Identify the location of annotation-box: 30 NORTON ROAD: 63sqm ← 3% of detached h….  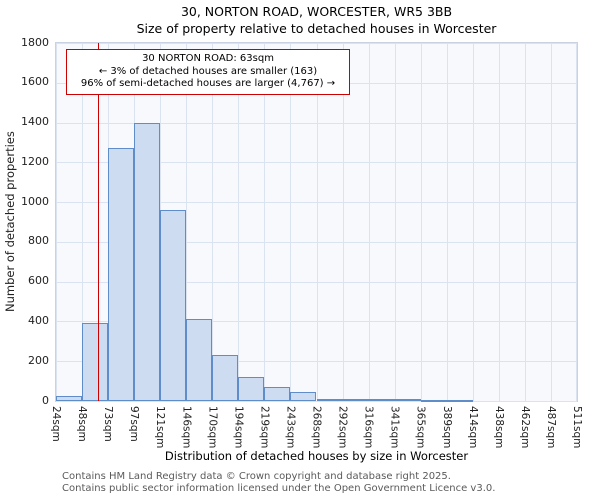
(208, 72).